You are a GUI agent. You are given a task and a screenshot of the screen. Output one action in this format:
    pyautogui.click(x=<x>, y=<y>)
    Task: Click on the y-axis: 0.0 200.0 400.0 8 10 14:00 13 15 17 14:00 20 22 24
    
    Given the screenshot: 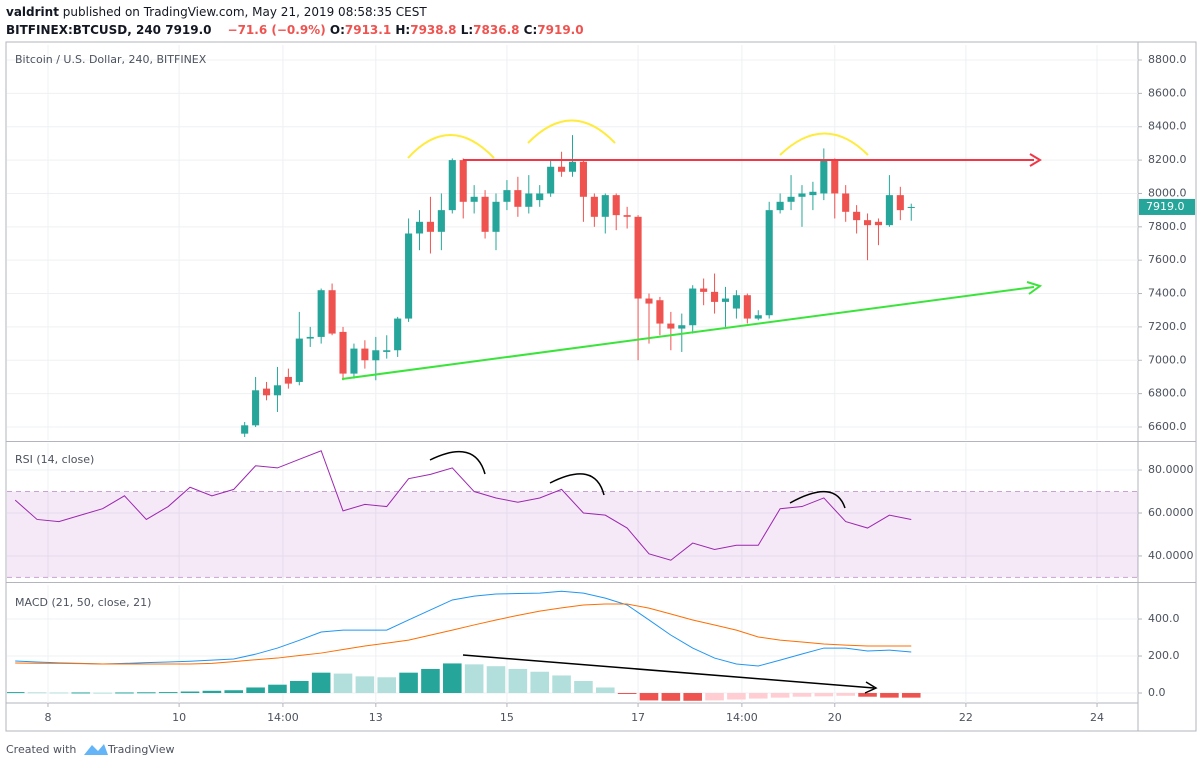 What is the action you would take?
    pyautogui.click(x=611, y=668)
    